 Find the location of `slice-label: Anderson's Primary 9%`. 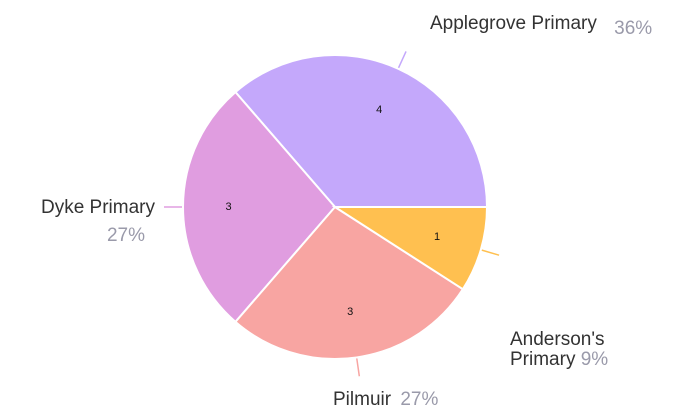

slice-label: Anderson's Primary 9% is located at coordinates (570, 350).